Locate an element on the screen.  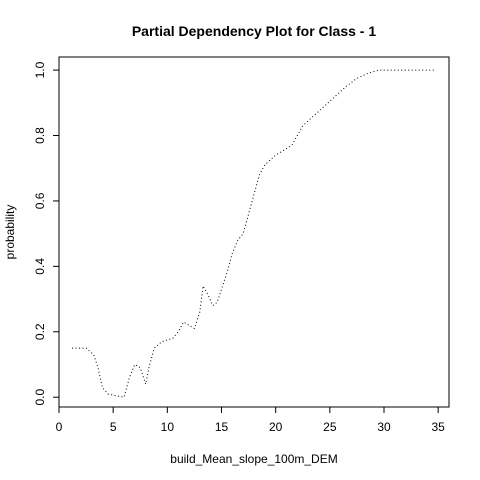
x-tick-label: 30 is located at coordinates (384, 427).